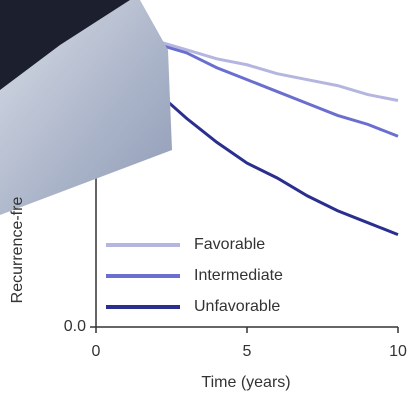  What do you see at coordinates (75, 326) in the screenshot?
I see `y-tick-label: 0.0` at bounding box center [75, 326].